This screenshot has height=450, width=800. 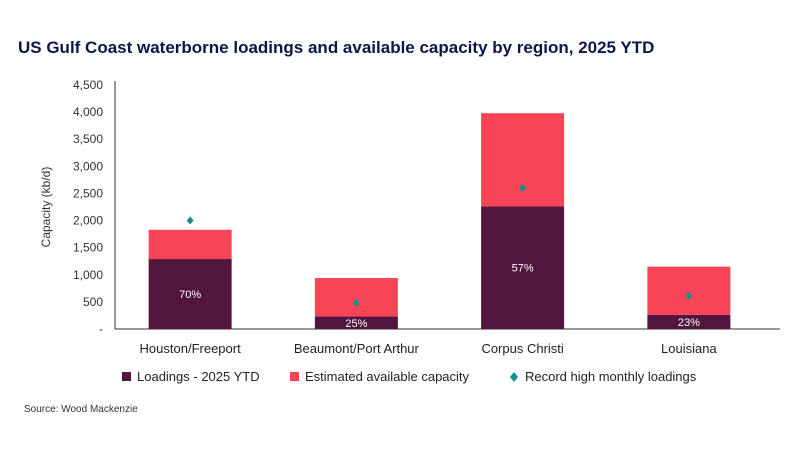 I want to click on bar-data-label: 57%, so click(x=523, y=269).